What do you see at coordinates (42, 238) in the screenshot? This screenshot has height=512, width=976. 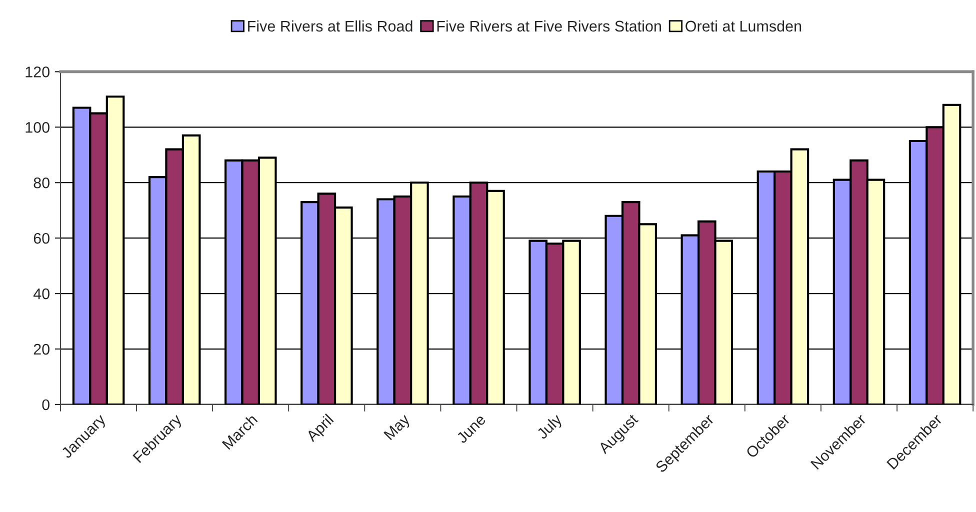 I see `y-tick-label: 60` at bounding box center [42, 238].